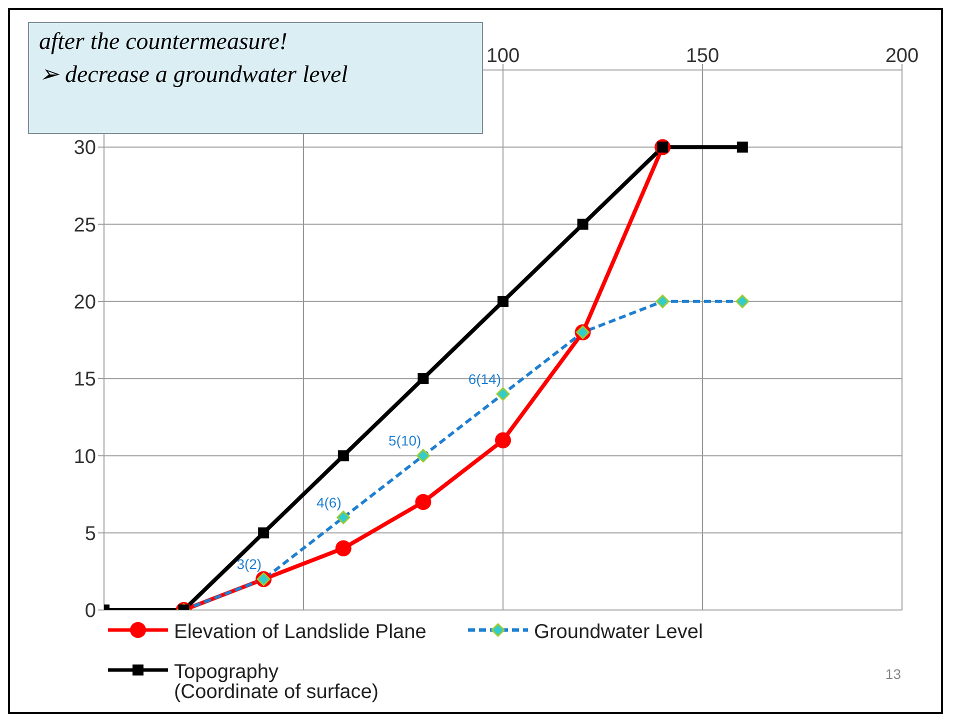 The height and width of the screenshot is (722, 955). What do you see at coordinates (85, 148) in the screenshot?
I see `y-tick-label: 30` at bounding box center [85, 148].